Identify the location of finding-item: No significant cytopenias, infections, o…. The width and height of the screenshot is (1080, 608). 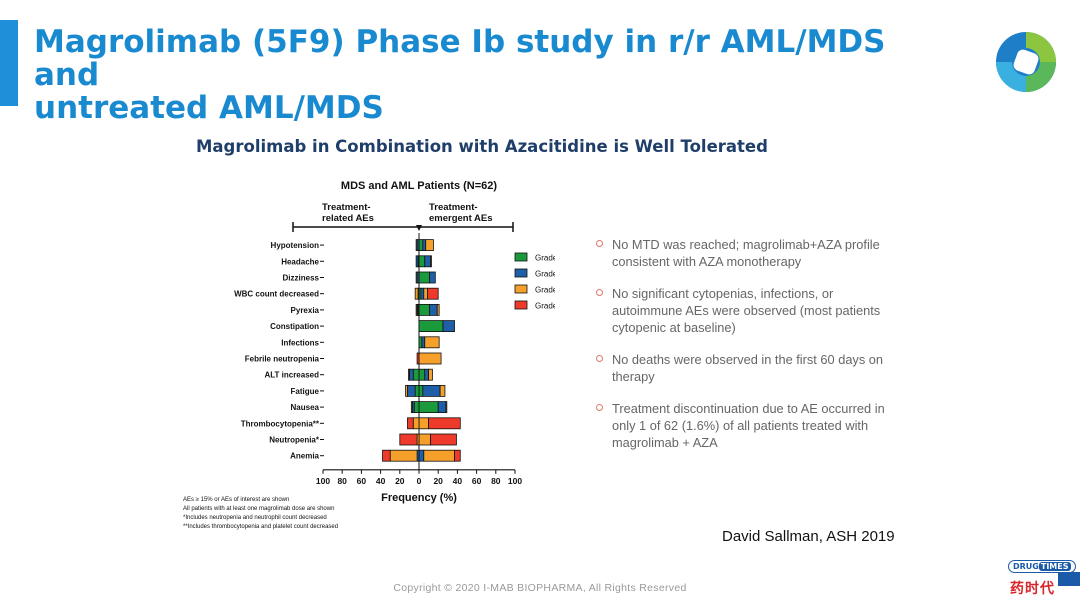
(746, 310).